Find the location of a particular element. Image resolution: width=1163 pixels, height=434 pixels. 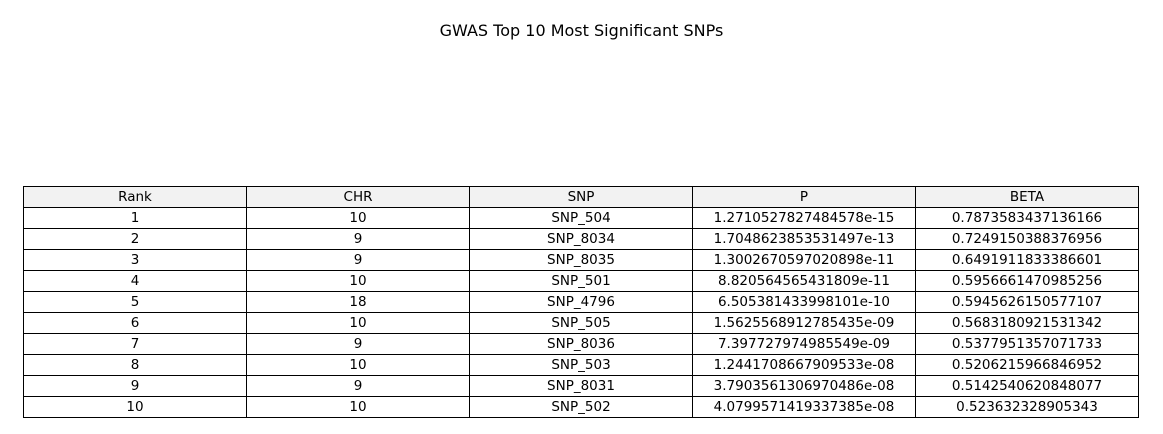

table-cell-chr: 18 is located at coordinates (358, 302).